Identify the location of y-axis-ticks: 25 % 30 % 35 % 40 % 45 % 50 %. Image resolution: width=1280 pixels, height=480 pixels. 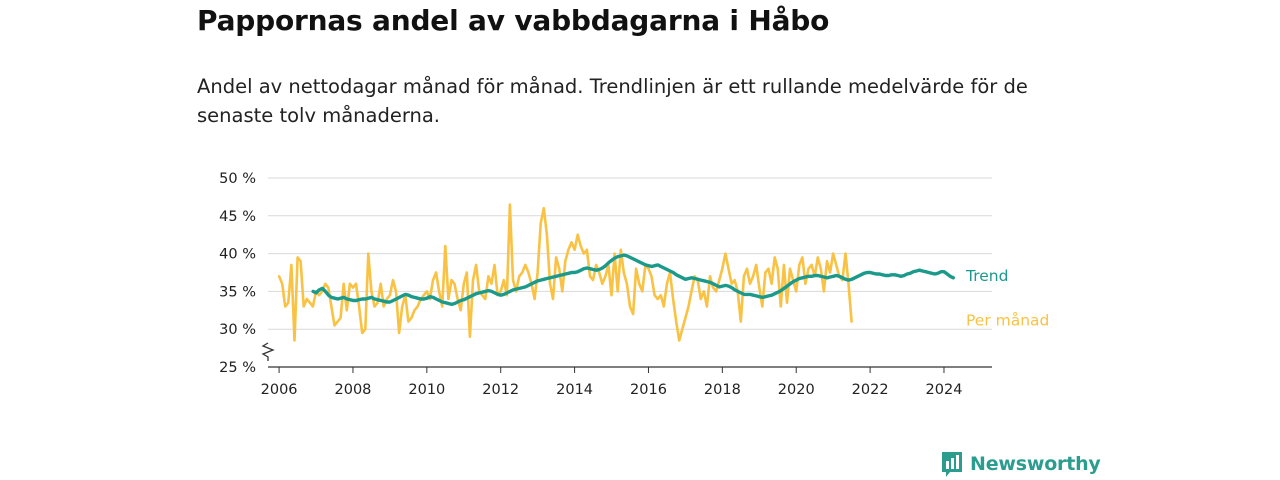
(237, 273).